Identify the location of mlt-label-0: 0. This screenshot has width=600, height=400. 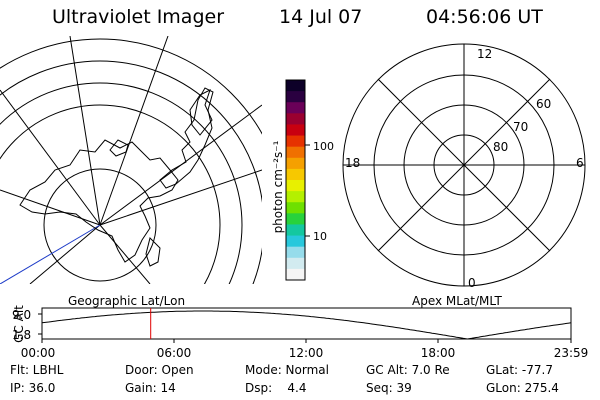
(472, 283).